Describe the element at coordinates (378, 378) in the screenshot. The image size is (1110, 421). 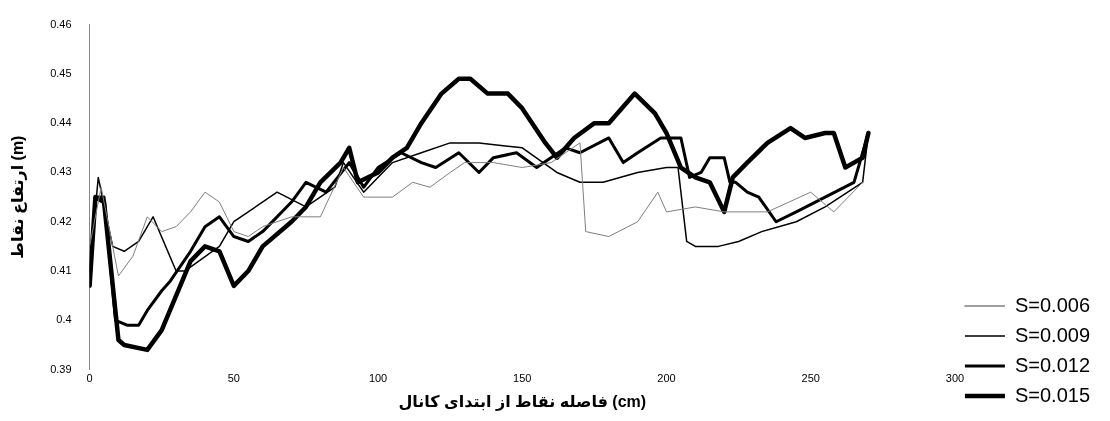
I see `x-tick-label: 100` at that location.